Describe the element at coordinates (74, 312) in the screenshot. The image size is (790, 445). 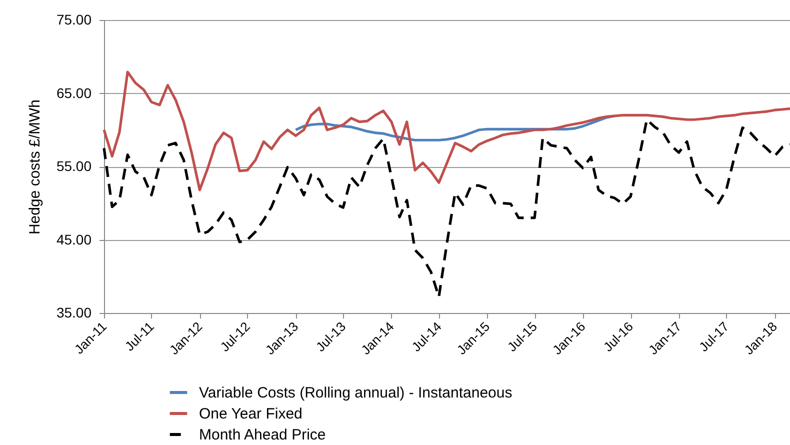
I see `y-tick-label: 35.00` at that location.